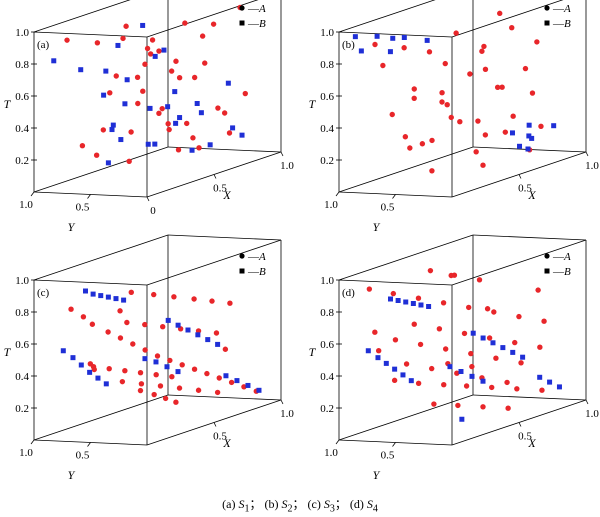 The image size is (600, 517). Describe the element at coordinates (327, 65) in the screenshot. I see `z-tick-label: 0.8` at that location.